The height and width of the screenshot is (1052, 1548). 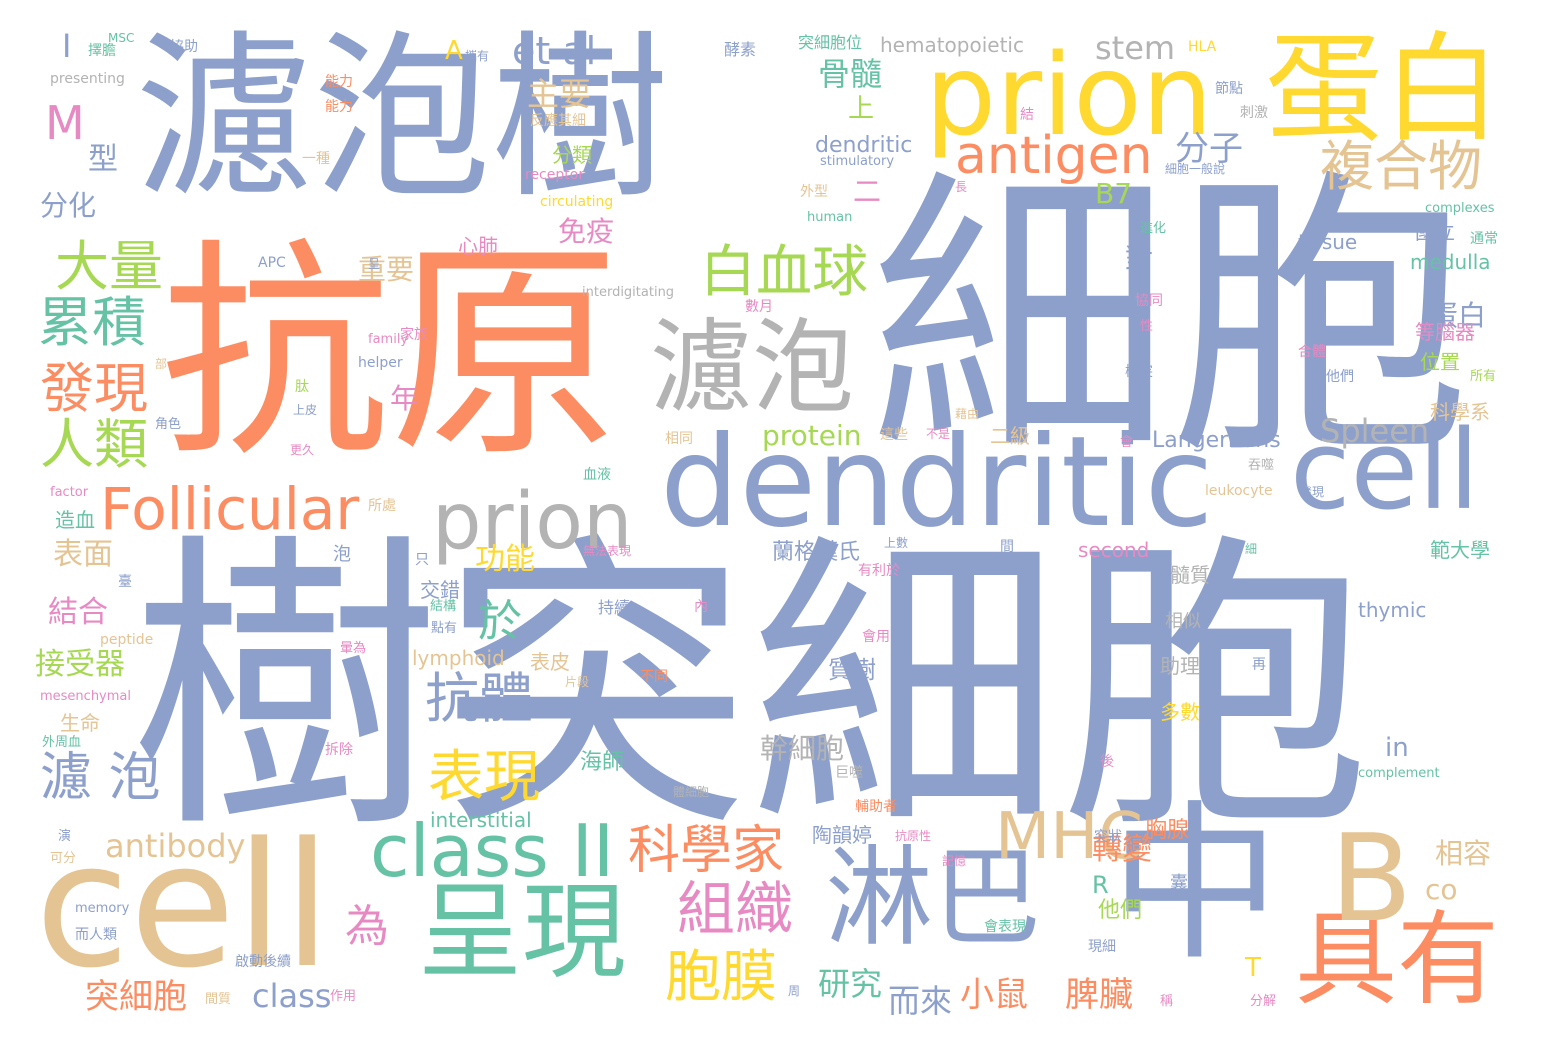 I want to click on word-84: 交錯, so click(x=440, y=590).